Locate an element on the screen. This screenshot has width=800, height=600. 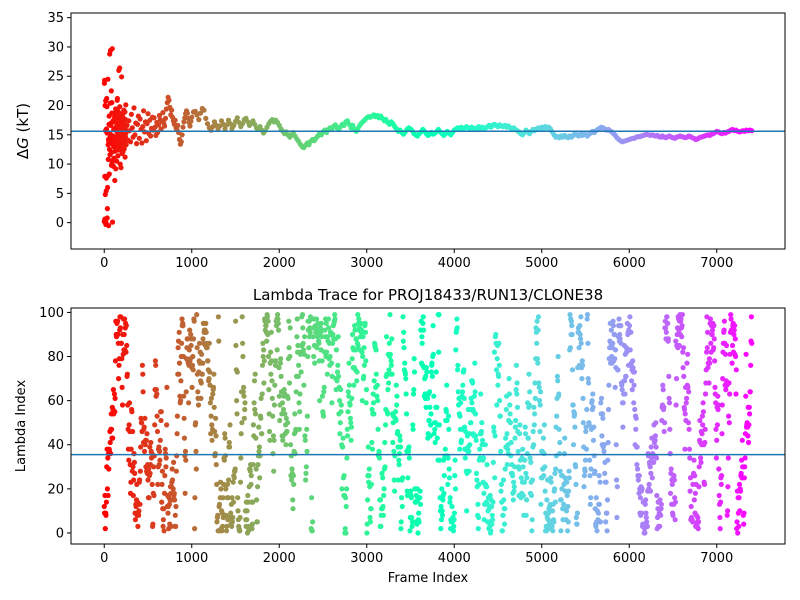
delta-g-y-tick-label-6: 30 is located at coordinates (55, 47).